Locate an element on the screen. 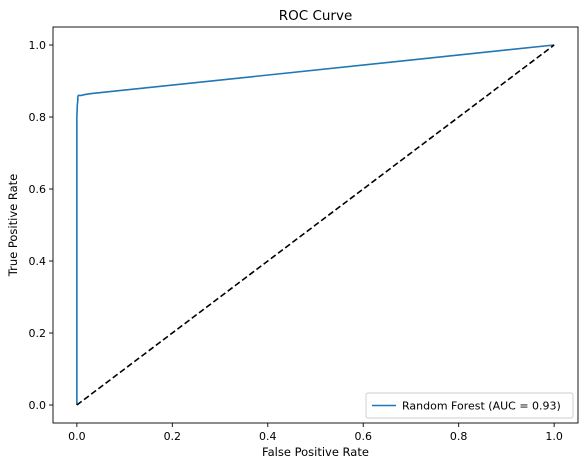 The width and height of the screenshot is (579, 461). y-tick-label: 0.4 is located at coordinates (38, 261).